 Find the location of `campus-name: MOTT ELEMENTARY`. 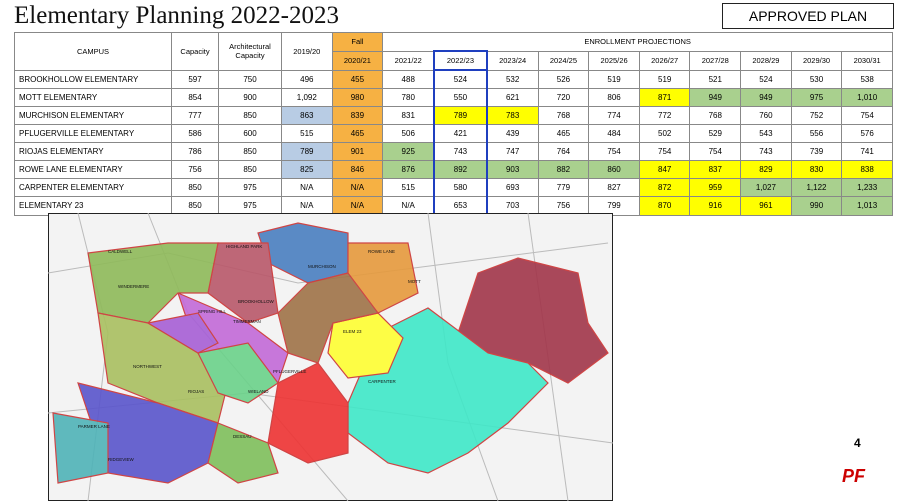

campus-name: MOTT ELEMENTARY is located at coordinates (93, 97).